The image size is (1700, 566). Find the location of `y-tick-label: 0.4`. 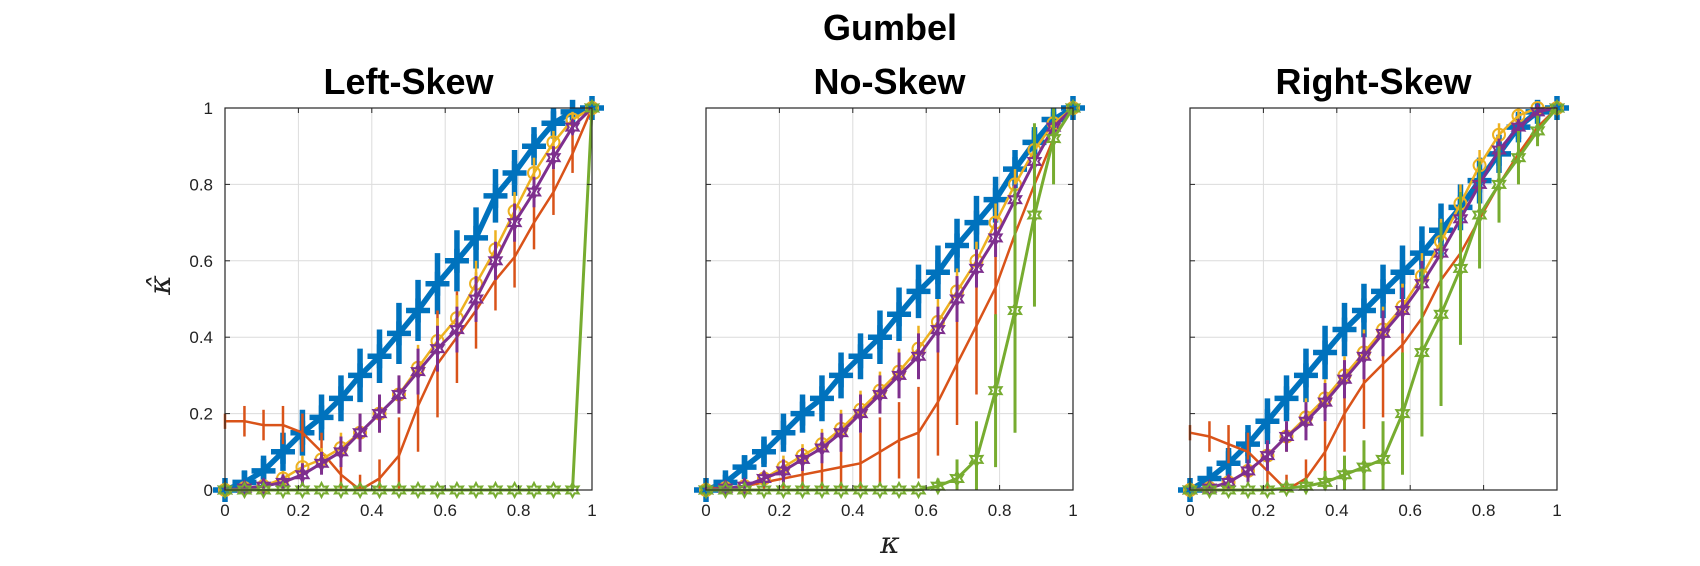

y-tick-label: 0.4 is located at coordinates (201, 337).